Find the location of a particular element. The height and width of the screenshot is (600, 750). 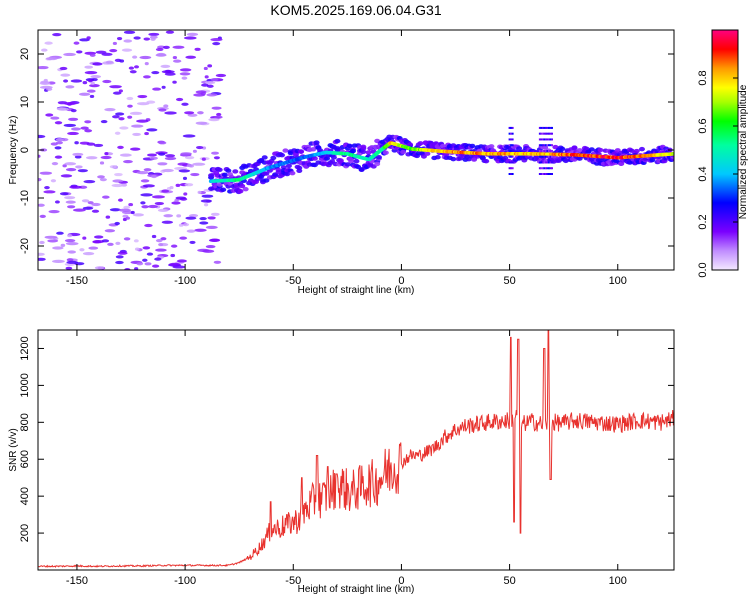

y-tick-label: 20 is located at coordinates (25, 54).